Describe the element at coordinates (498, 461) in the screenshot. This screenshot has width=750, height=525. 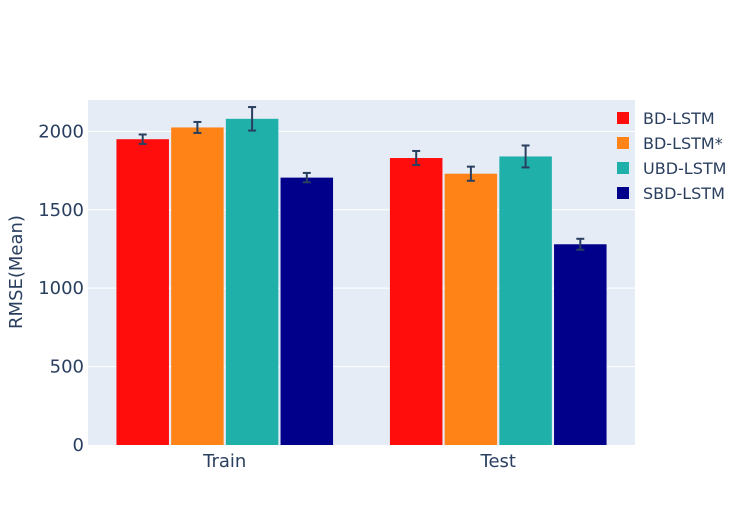
I see `x-tick-label: Test` at that location.